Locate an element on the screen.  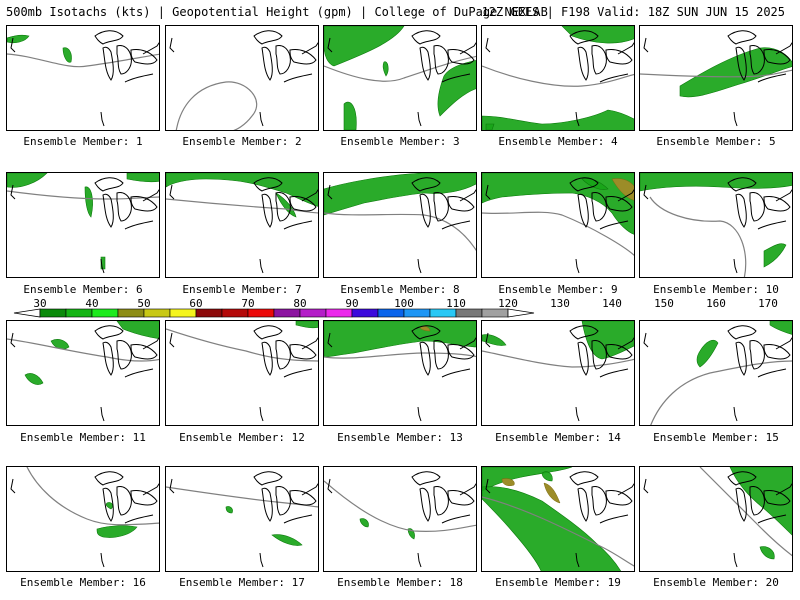
colorbar-tick-label: 50 is located at coordinates (144, 303).